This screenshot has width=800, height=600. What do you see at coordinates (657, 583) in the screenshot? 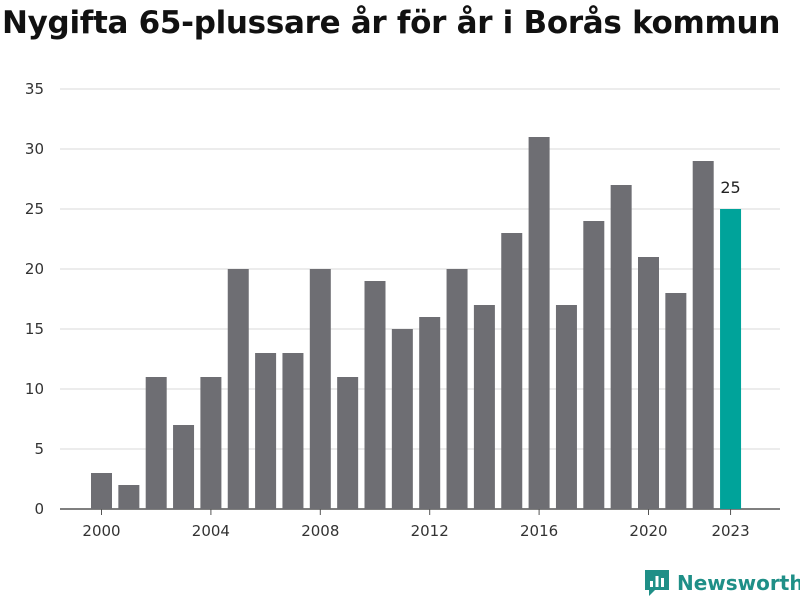
I see `newsworthy-logo-icon` at bounding box center [657, 583].